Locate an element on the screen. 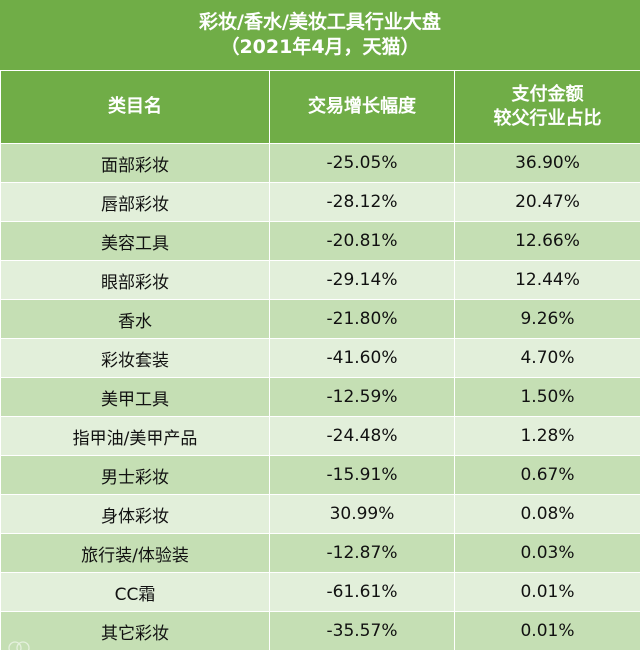  title-line-2: （2021年4月，天猫） is located at coordinates (320, 47).